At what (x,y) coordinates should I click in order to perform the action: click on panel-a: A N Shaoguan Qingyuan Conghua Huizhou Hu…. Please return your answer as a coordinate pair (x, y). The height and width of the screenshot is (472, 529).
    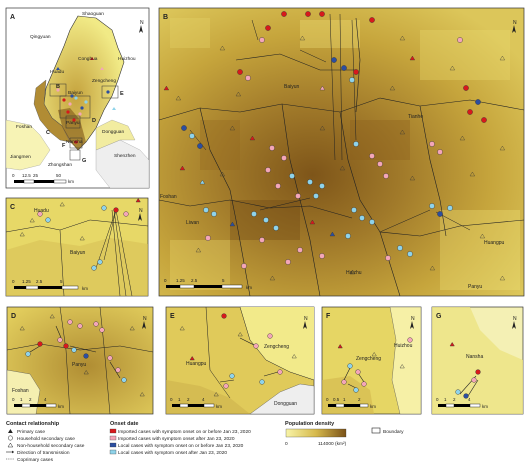
    Looking at the image, I should click on (77, 98).